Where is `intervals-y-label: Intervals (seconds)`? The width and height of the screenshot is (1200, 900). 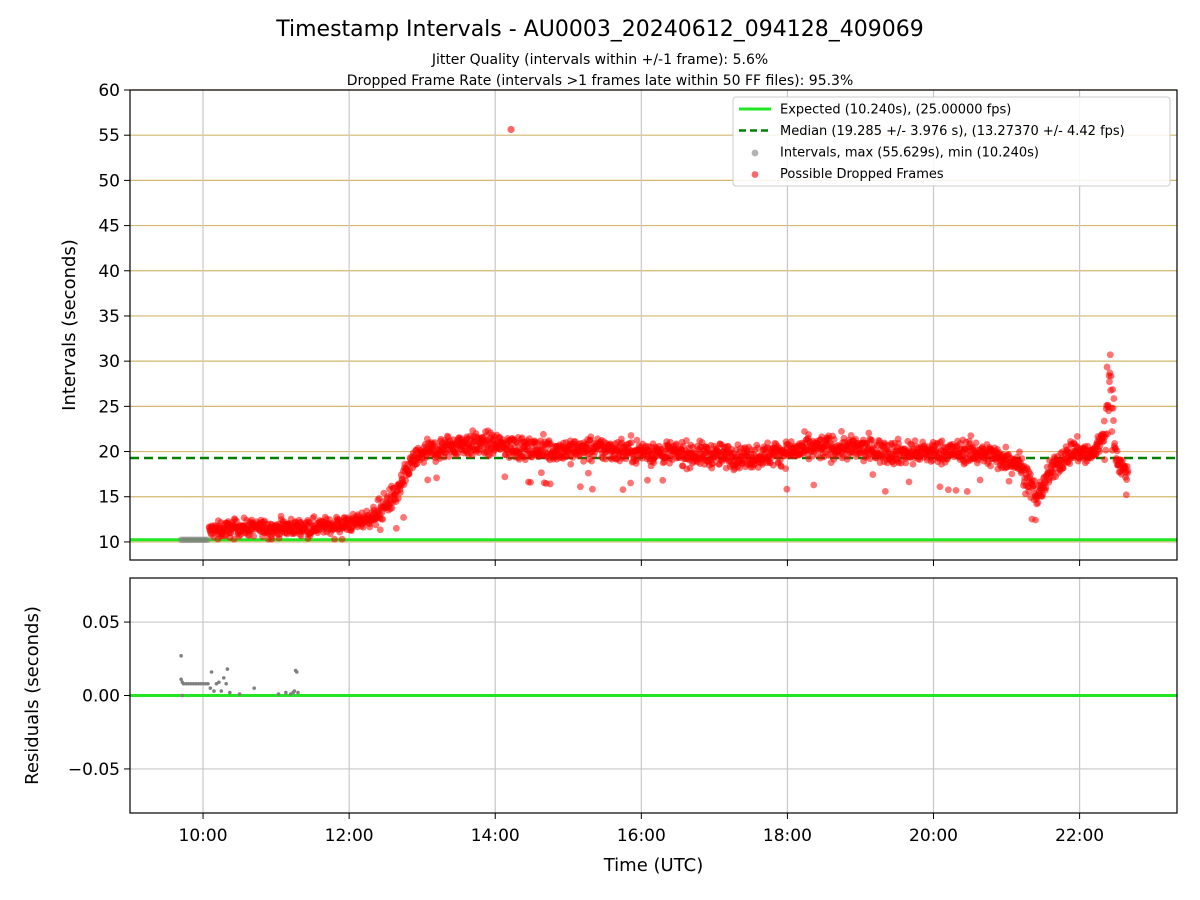 intervals-y-label: Intervals (seconds) is located at coordinates (69, 325).